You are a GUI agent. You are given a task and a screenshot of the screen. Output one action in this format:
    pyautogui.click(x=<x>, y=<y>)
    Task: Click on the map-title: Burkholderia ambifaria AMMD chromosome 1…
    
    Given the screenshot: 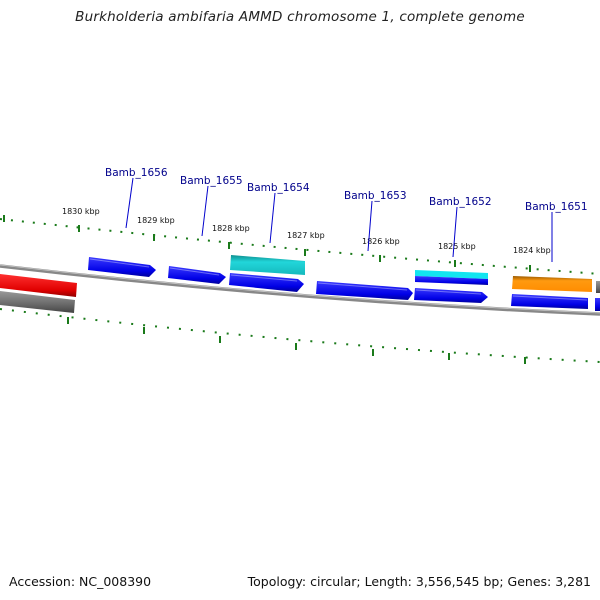 What is the action you would take?
    pyautogui.click(x=300, y=17)
    